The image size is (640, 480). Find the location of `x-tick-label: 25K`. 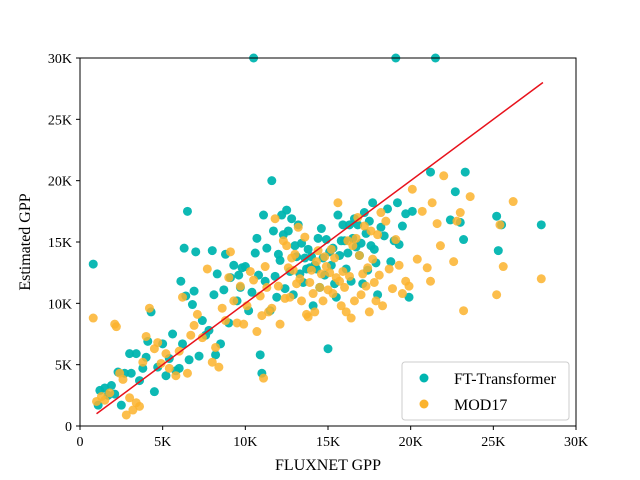

x-tick-label: 25K is located at coordinates (493, 442).